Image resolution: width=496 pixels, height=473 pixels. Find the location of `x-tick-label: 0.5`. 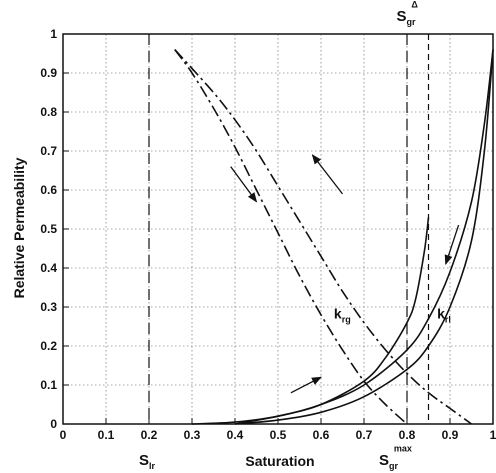

x-tick-label: 0.5 is located at coordinates (278, 435).